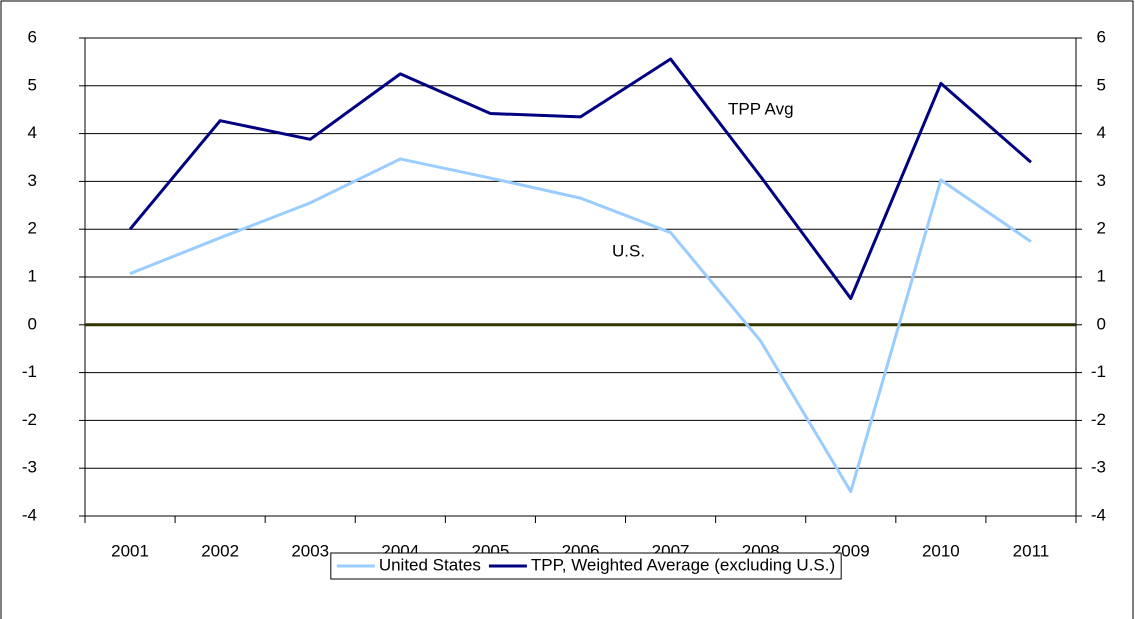 This screenshot has height=619, width=1135. What do you see at coordinates (29, 419) in the screenshot?
I see `y-tick-label: -2` at bounding box center [29, 419].